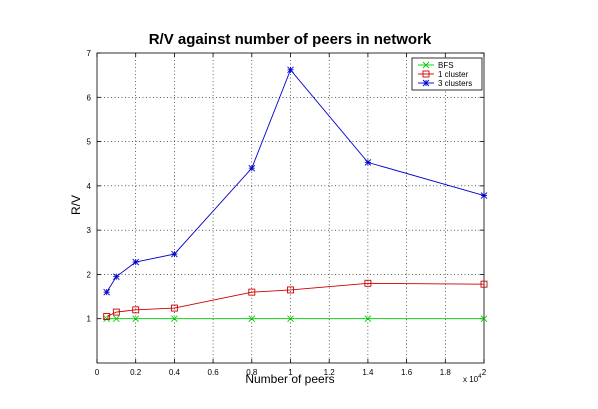  What do you see at coordinates (455, 83) in the screenshot?
I see `legend-label: 3 clusters` at bounding box center [455, 83].